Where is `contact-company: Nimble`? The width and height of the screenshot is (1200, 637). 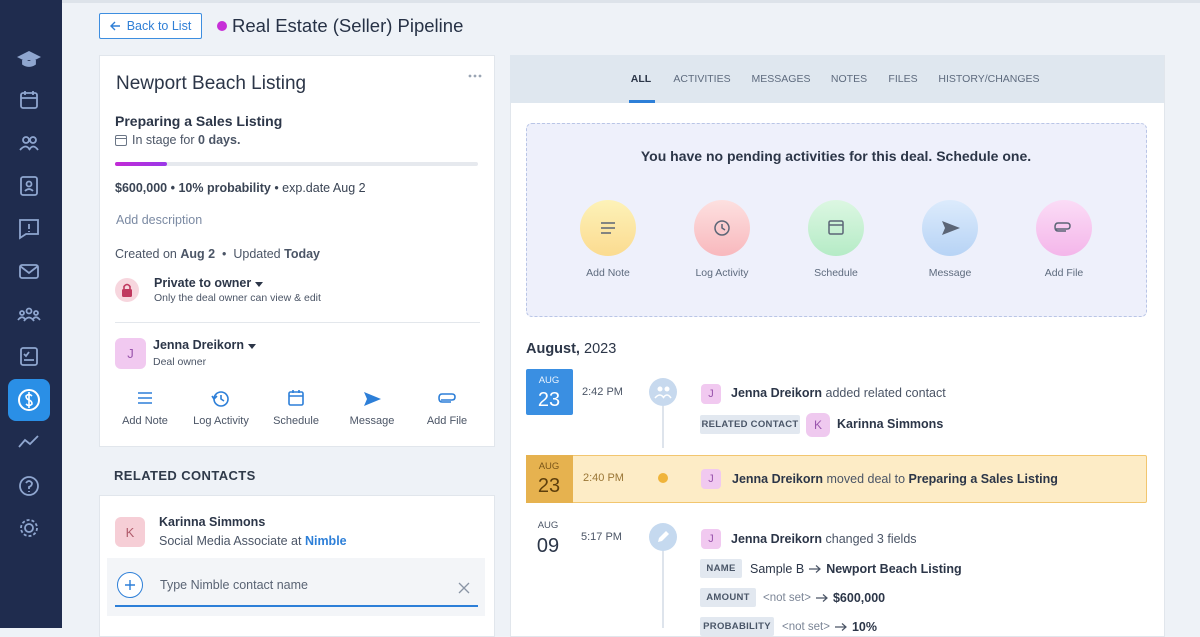
contact-company: Nimble is located at coordinates (325, 541).